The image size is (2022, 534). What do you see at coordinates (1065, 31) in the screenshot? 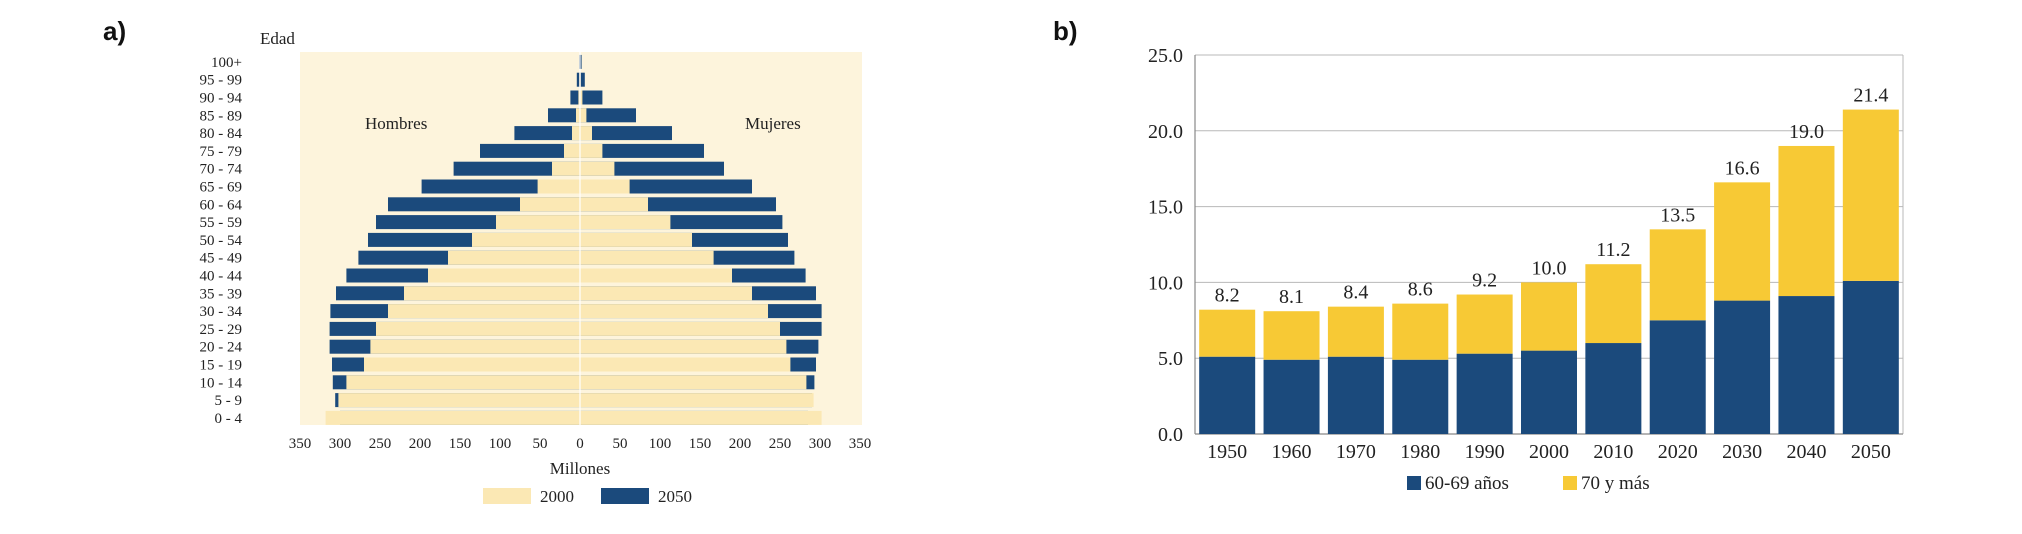
I see `panel-b-label: b)` at bounding box center [1065, 31].